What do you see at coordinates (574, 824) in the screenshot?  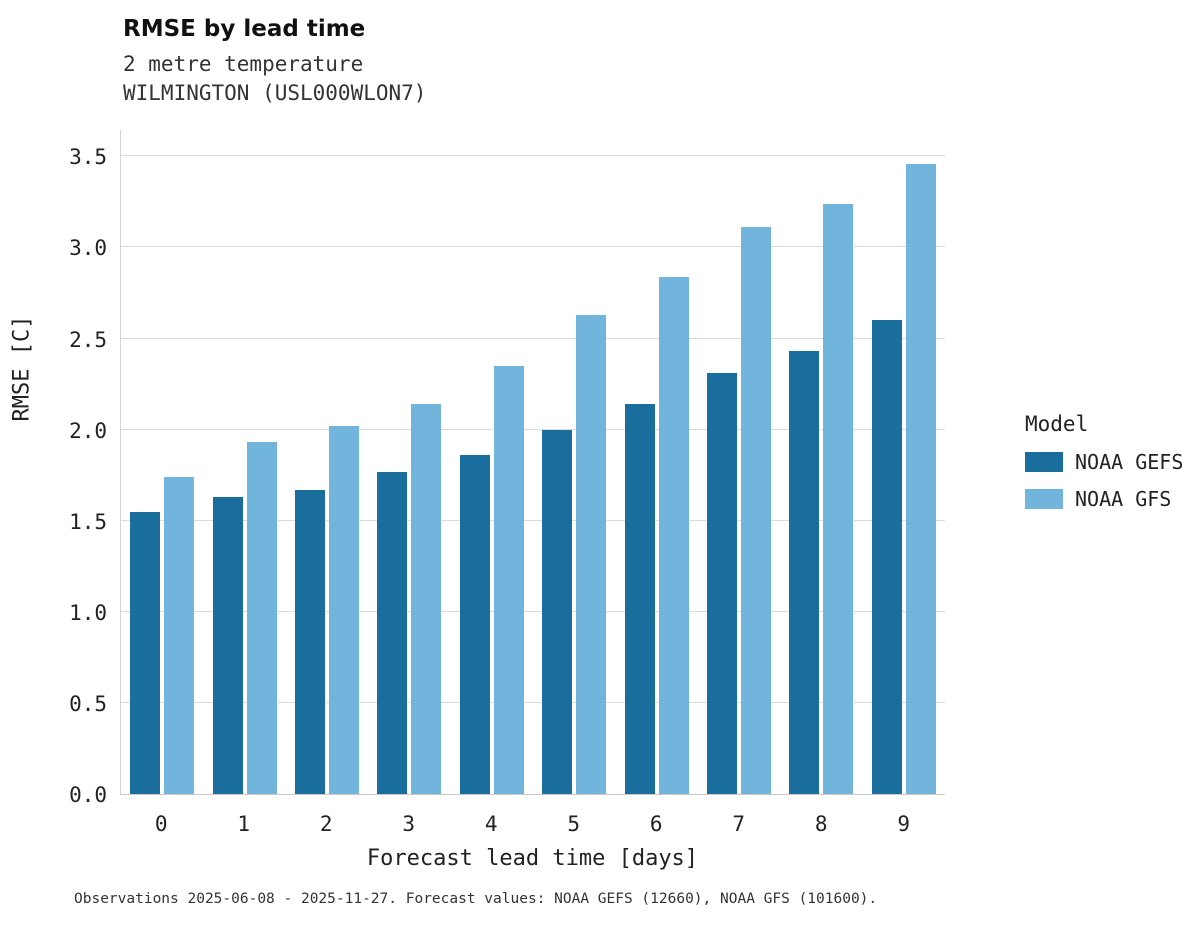 I see `x-tick-label-5: 5` at bounding box center [574, 824].